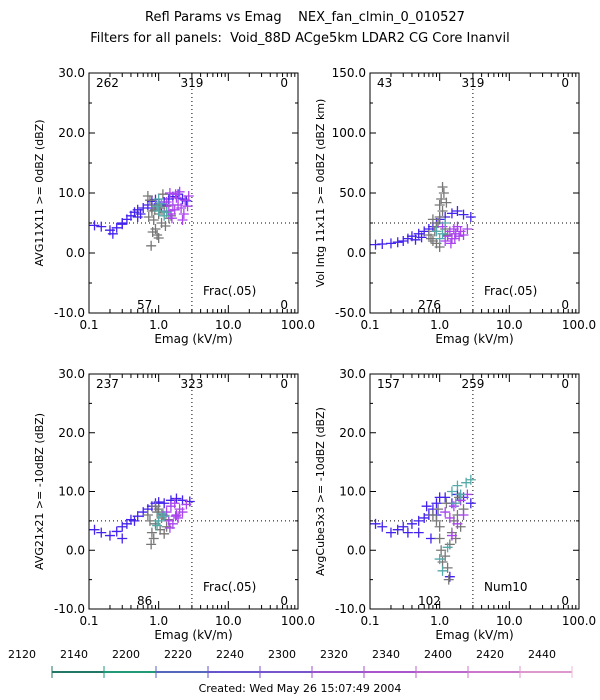  What do you see at coordinates (107, 384) in the screenshot?
I see `count-upper-left: 237` at bounding box center [107, 384].